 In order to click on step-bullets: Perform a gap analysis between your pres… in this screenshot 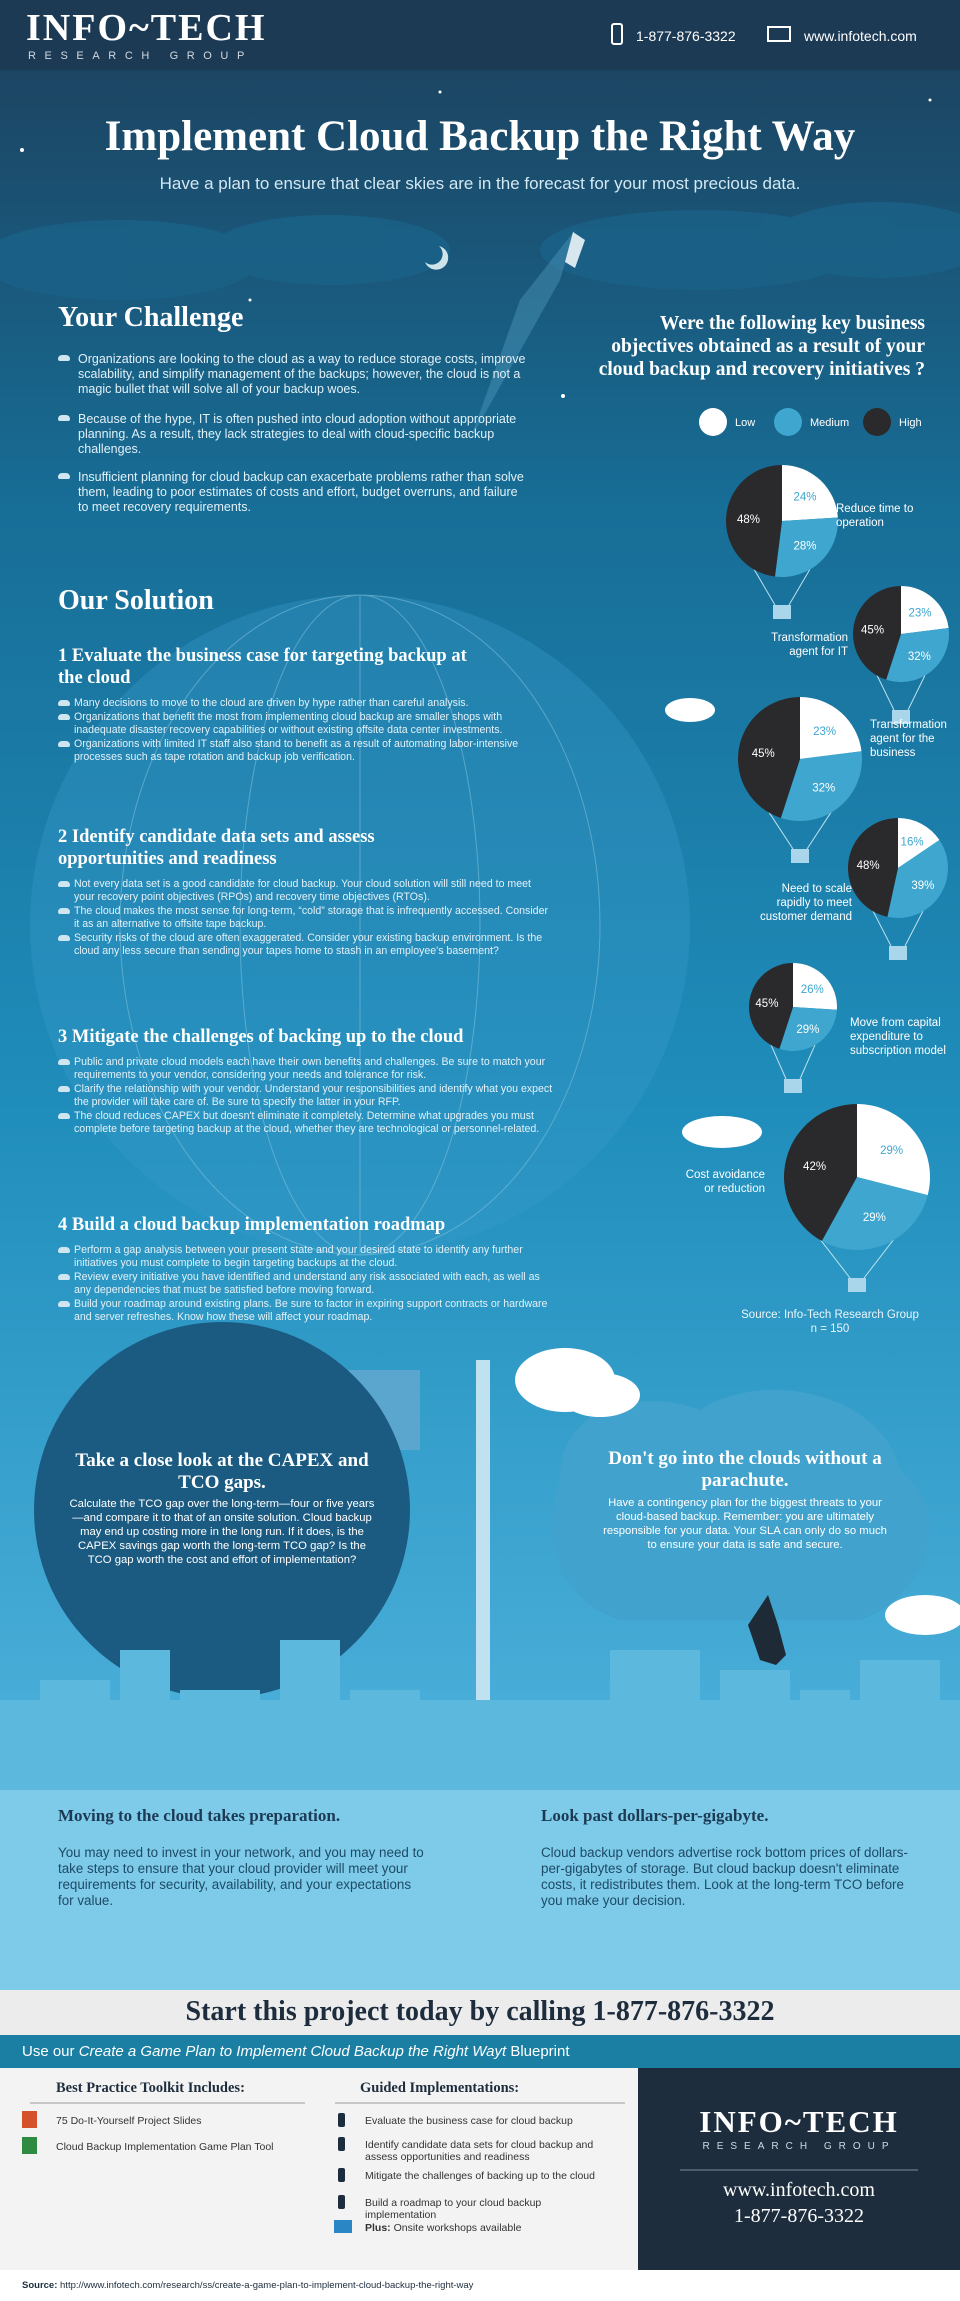, I will do `click(305, 1284)`.